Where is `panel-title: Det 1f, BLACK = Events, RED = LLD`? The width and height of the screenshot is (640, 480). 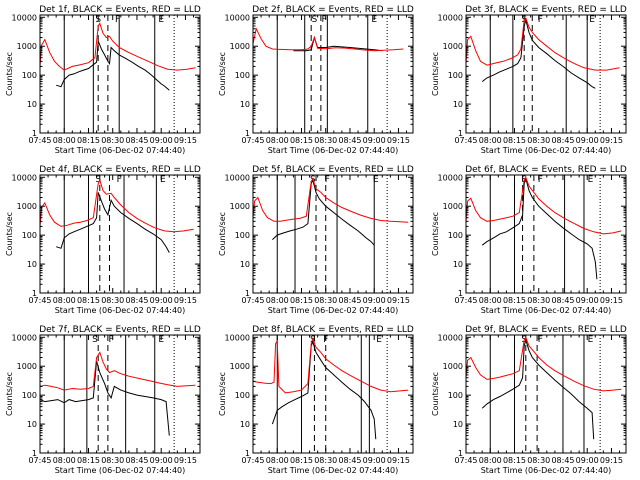
panel-title: Det 1f, BLACK = Events, RED = LLD is located at coordinates (120, 10).